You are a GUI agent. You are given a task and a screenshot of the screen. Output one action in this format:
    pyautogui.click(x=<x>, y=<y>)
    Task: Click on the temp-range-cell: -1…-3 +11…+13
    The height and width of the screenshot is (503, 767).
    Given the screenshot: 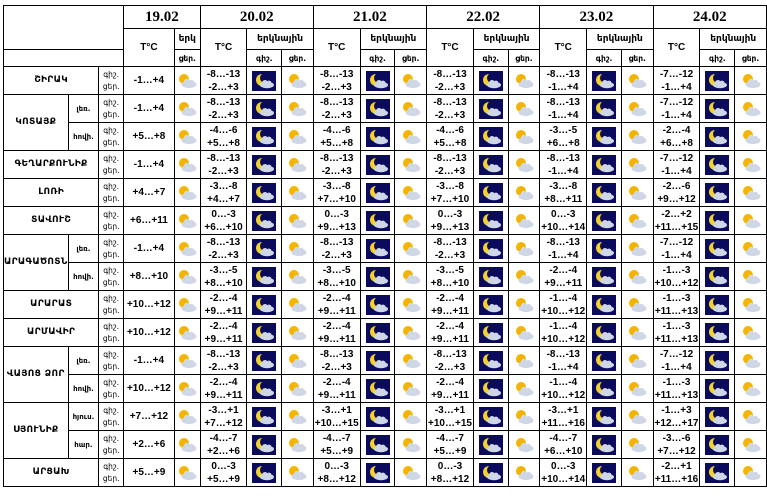 What is the action you would take?
    pyautogui.click(x=676, y=388)
    